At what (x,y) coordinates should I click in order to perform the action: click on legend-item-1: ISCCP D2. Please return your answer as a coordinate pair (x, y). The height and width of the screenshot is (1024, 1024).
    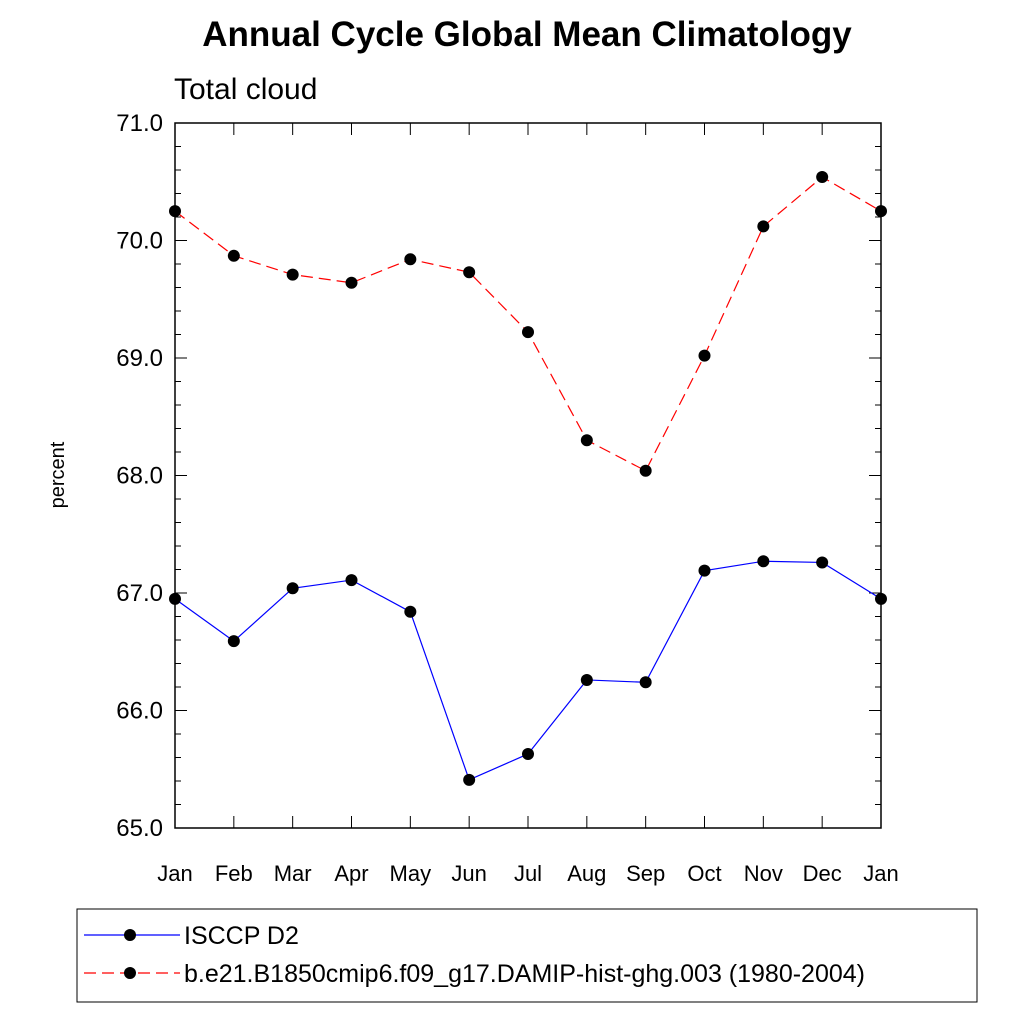
    Looking at the image, I should click on (191, 936).